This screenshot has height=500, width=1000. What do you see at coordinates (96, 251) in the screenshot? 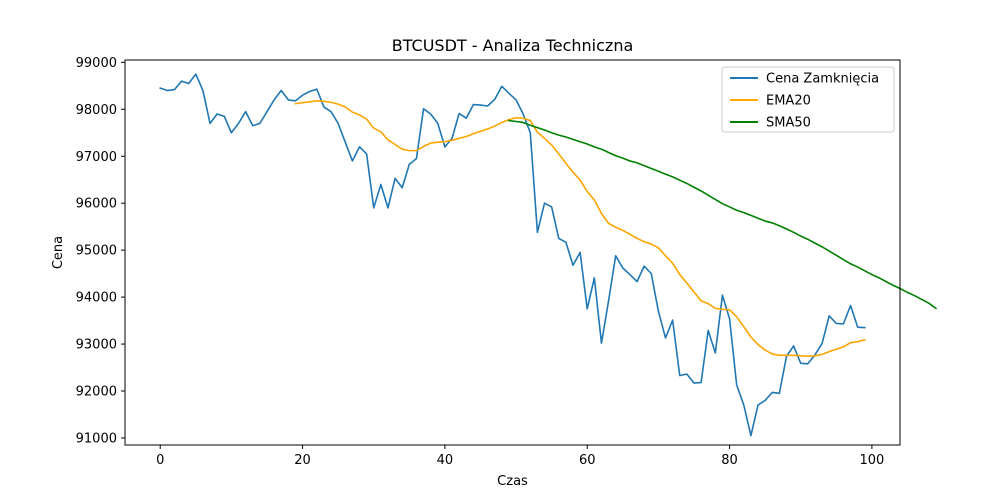
I see `y-tick-label: 95000` at bounding box center [96, 251].